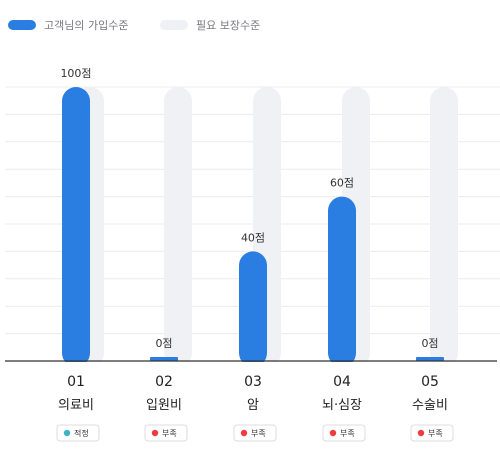 This screenshot has width=500, height=451. I want to click on category-name: 암, so click(253, 405).